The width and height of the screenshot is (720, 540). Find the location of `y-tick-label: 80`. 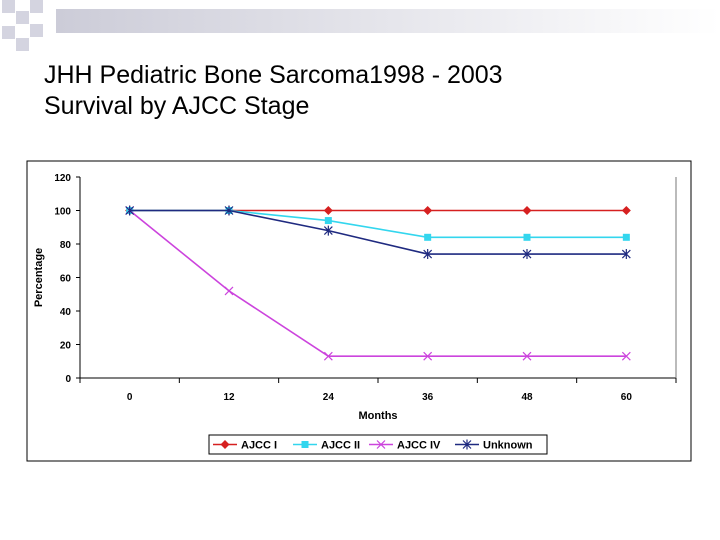

y-tick-label: 80 is located at coordinates (66, 245).